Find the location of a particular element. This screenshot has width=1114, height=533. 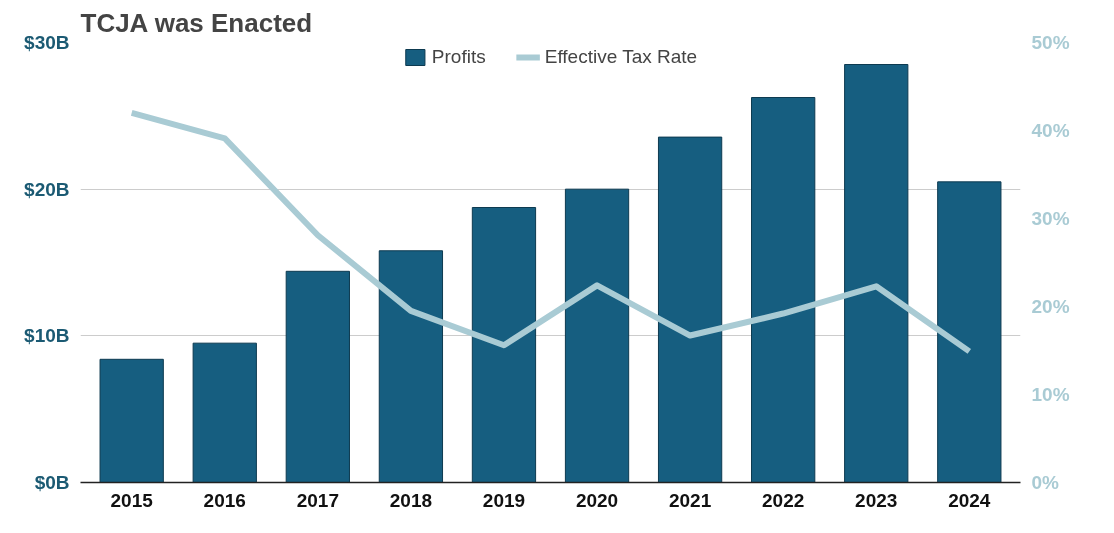

y2-tick-label: 10% is located at coordinates (1050, 394).